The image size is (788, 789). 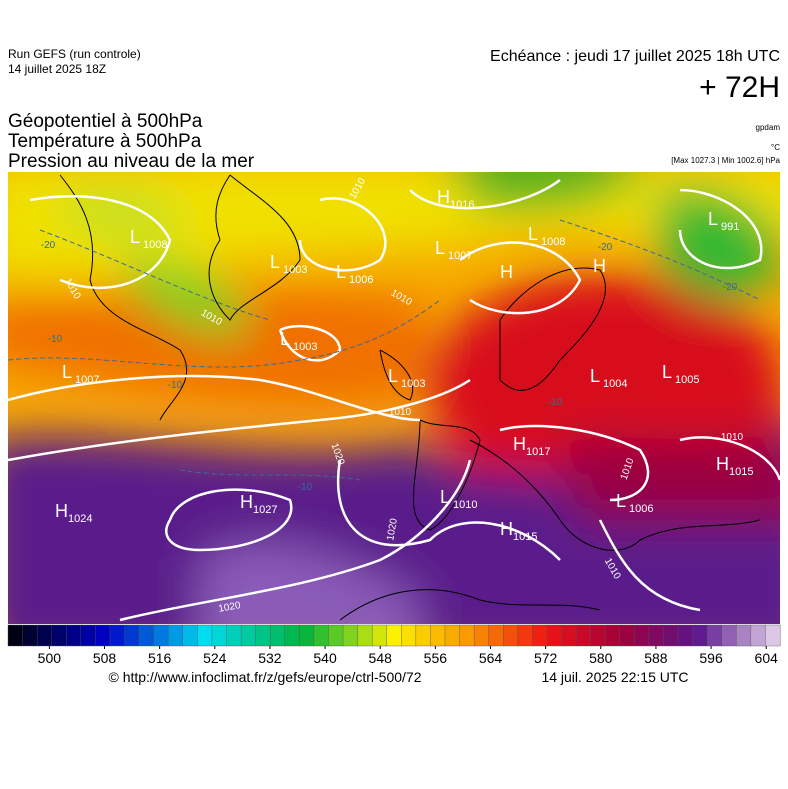 I want to click on colorbar-tick-label: 604, so click(x=767, y=658).